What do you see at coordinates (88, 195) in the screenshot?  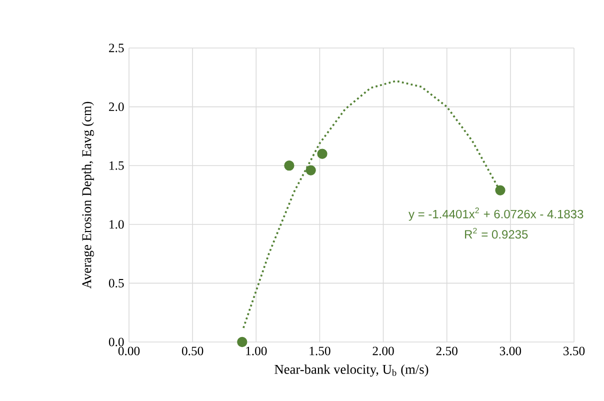 I see `y-axis-title: Average Erosion Depth, Eavg (cm)` at bounding box center [88, 195].